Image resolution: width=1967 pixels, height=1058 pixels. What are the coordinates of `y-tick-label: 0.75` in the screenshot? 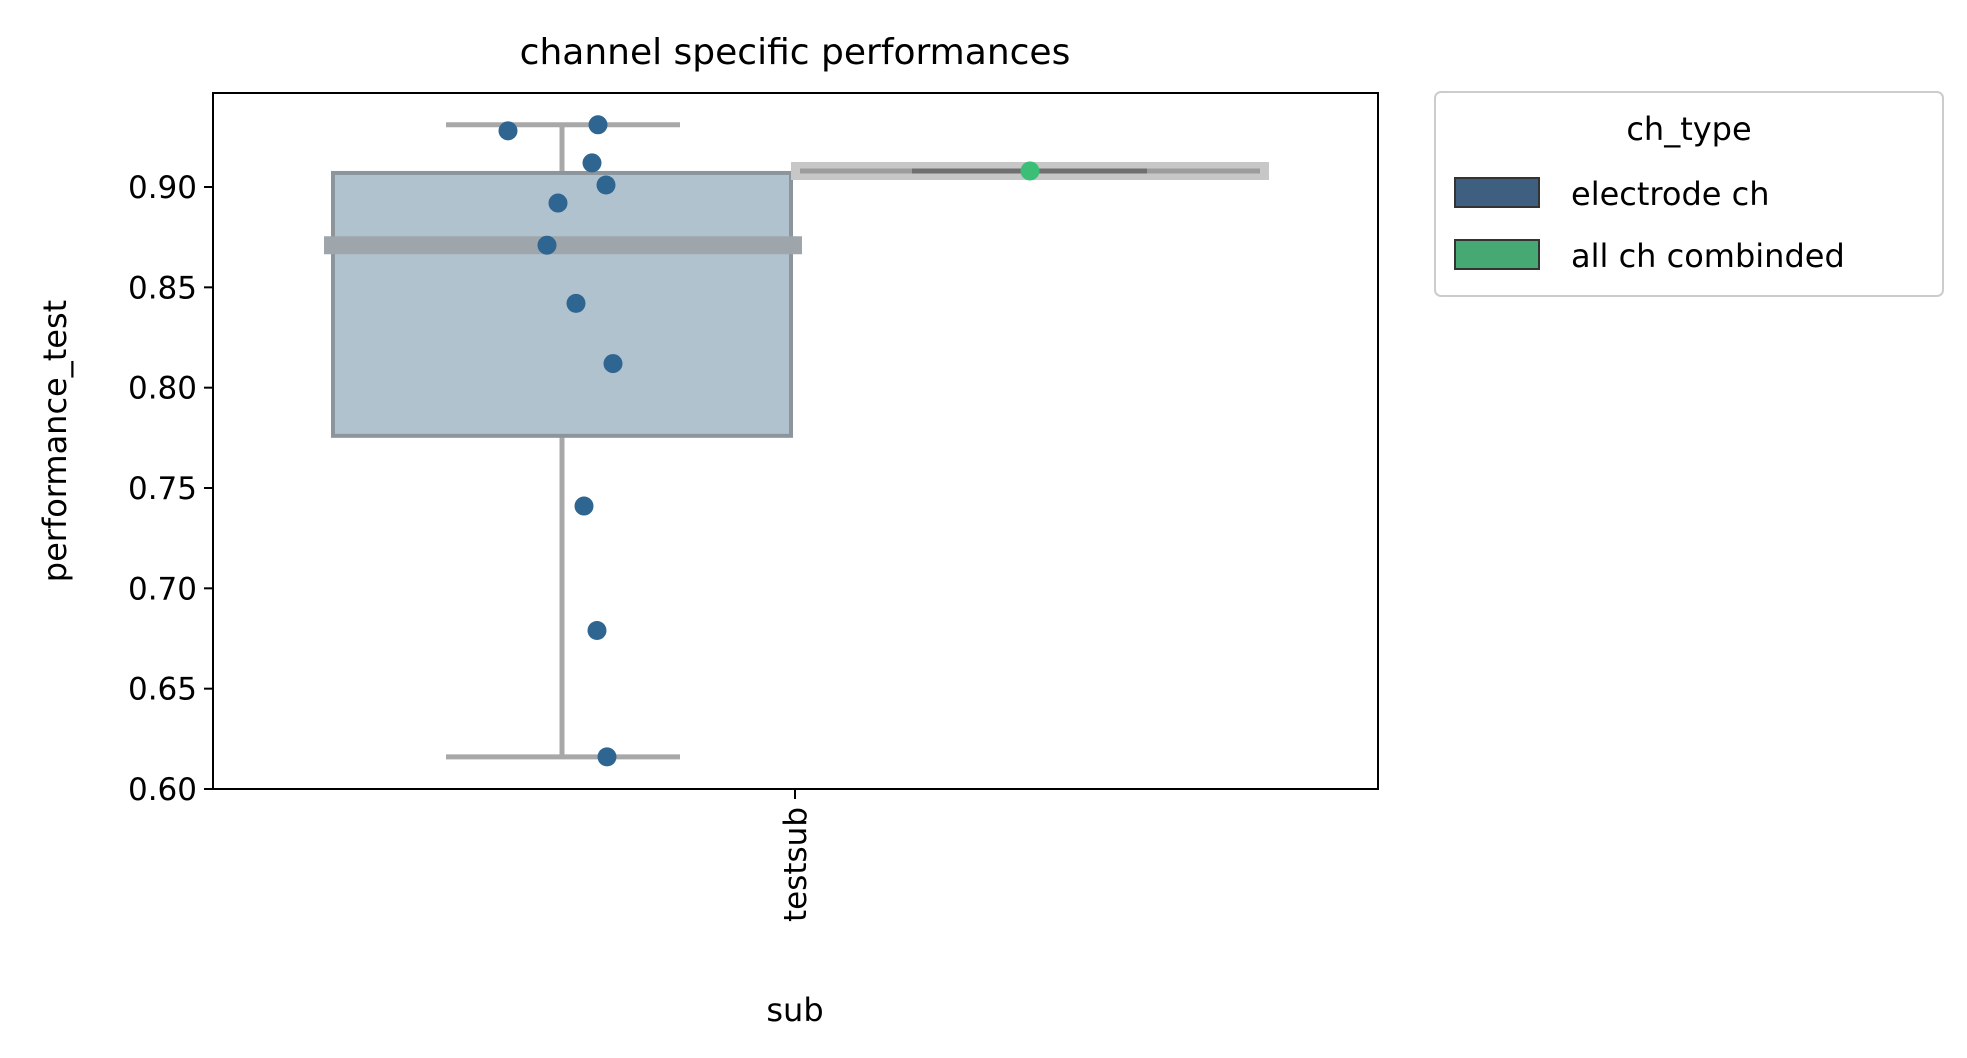 It's located at (162, 489).